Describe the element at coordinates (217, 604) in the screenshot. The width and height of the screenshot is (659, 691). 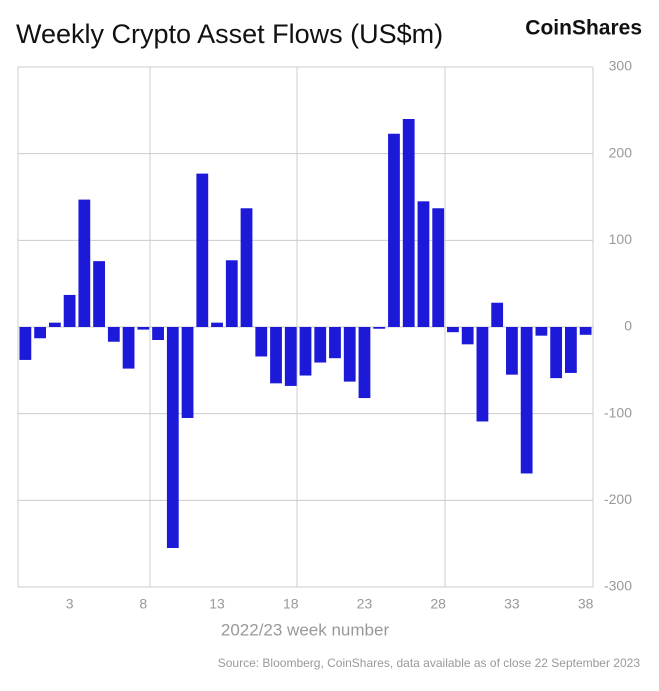
I see `x-tick-label: 13` at that location.